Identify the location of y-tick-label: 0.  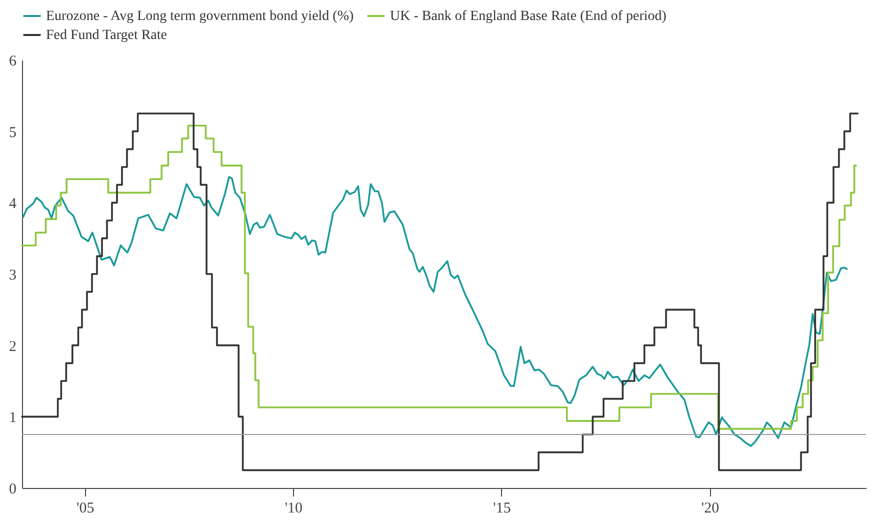
(12, 490).